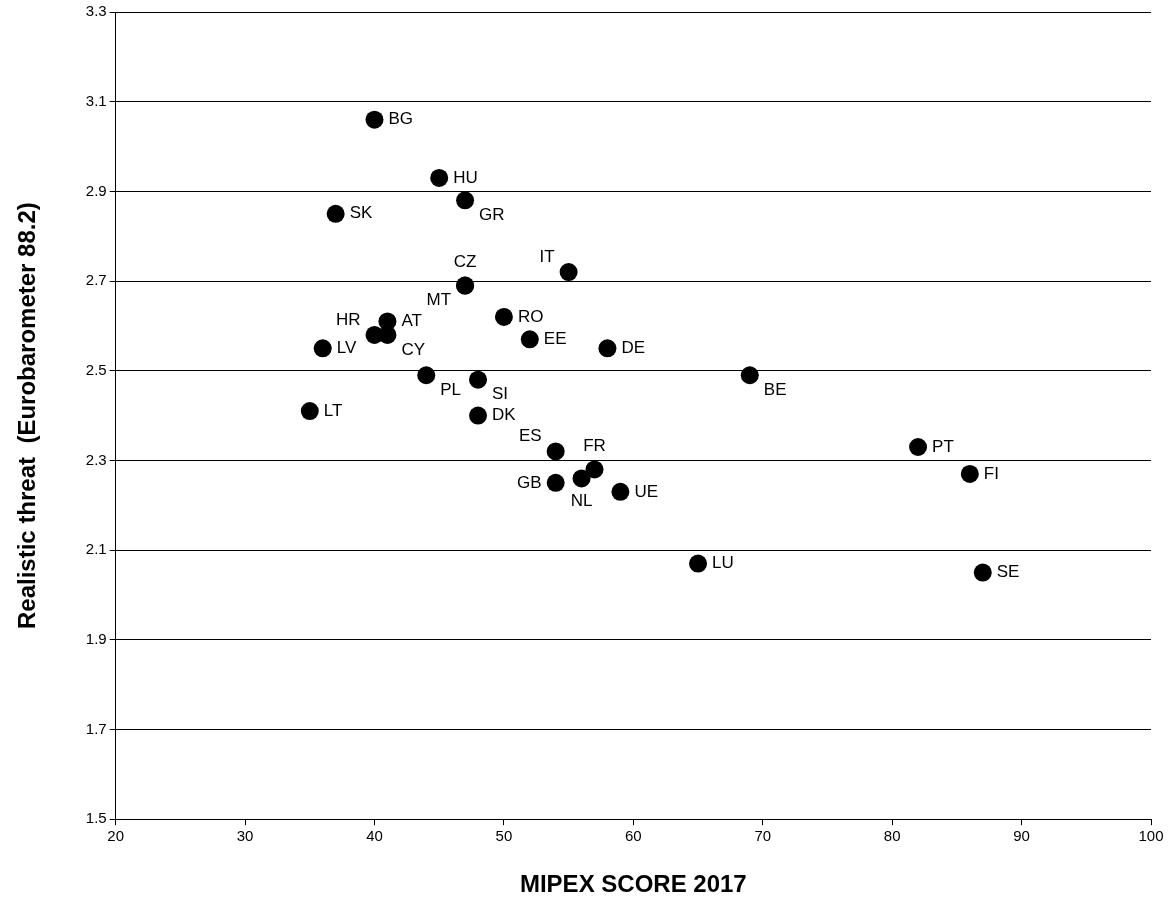 The width and height of the screenshot is (1171, 914). I want to click on annotation: SI, so click(500, 394).